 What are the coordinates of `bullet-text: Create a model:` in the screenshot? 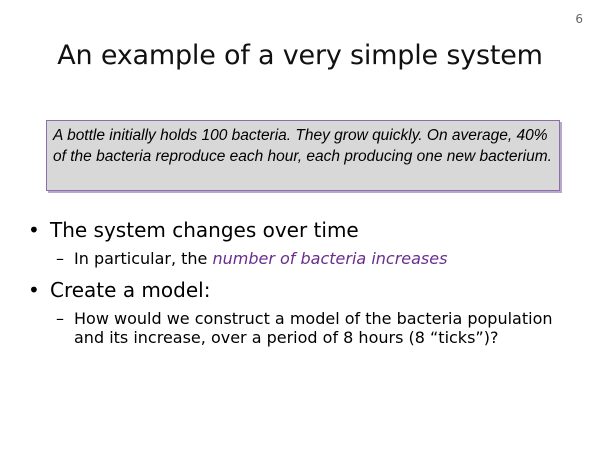 It's located at (130, 290).